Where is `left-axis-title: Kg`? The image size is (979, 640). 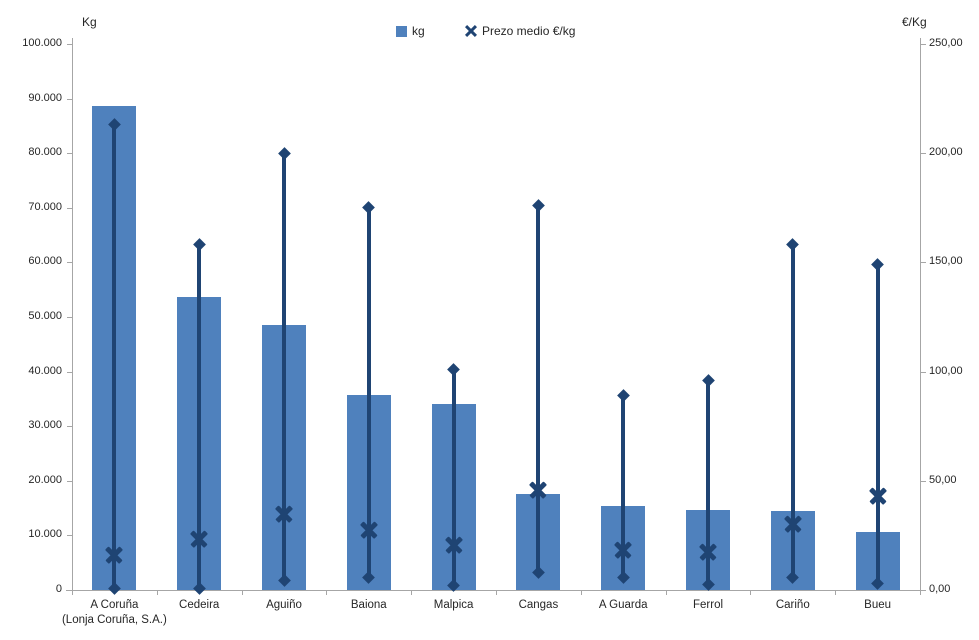
left-axis-title: Kg is located at coordinates (89, 22).